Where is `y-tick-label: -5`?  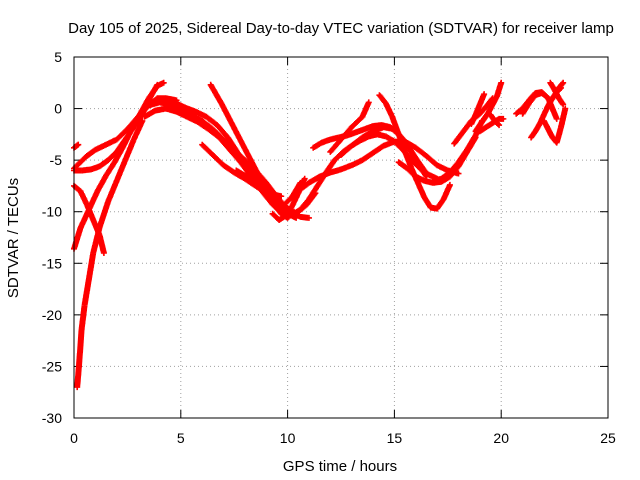 y-tick-label: -5 is located at coordinates (56, 160).